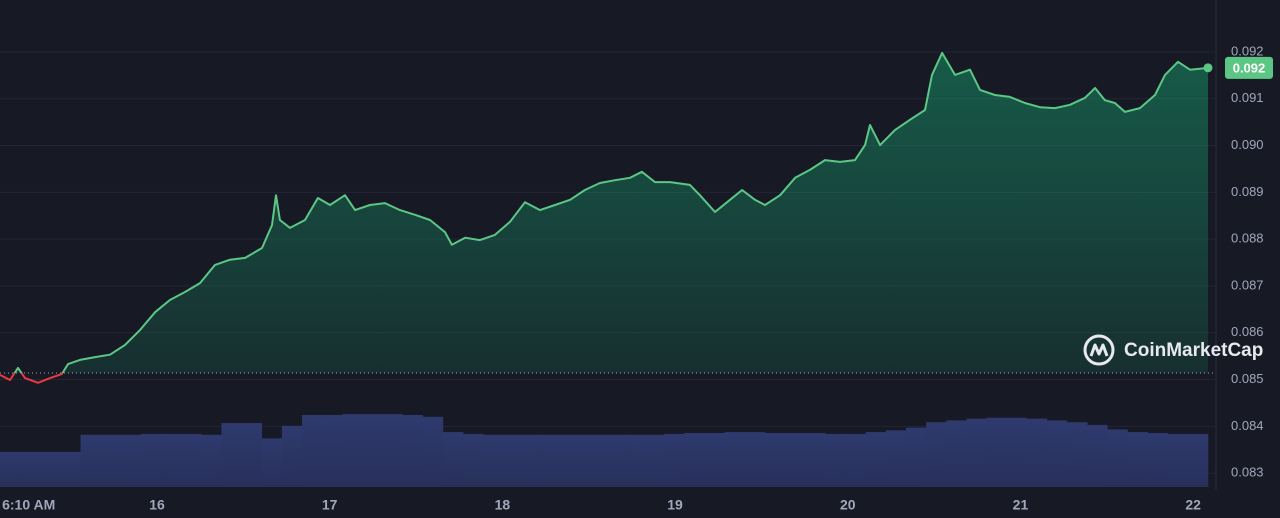 This screenshot has height=518, width=1280. Describe the element at coordinates (1247, 378) in the screenshot. I see `y-tick-label: 0.085` at that location.